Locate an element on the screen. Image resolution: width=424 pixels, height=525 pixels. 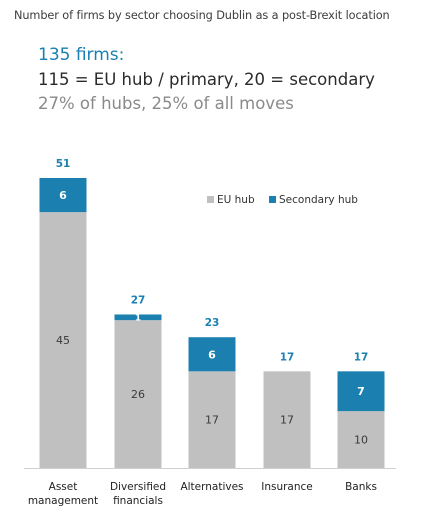
data-label-eu-hub: 26 is located at coordinates (138, 394).